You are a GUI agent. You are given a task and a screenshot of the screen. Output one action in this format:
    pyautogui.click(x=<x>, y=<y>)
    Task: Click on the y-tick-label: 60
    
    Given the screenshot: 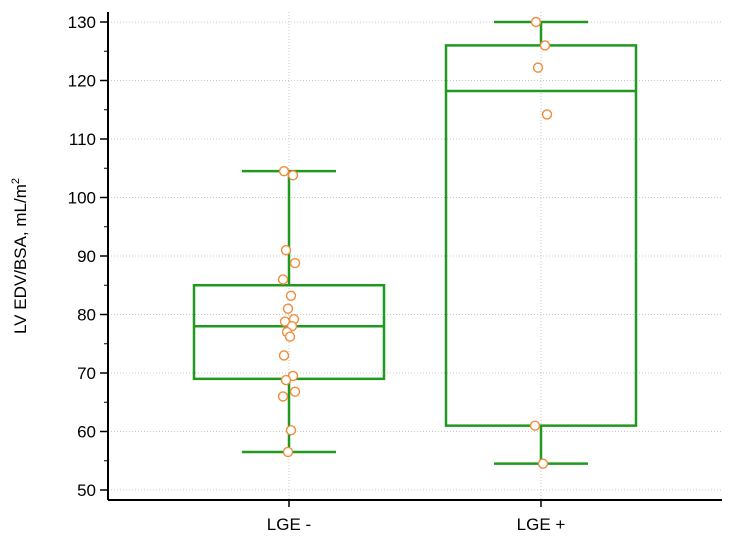 What is the action you would take?
    pyautogui.click(x=86, y=432)
    